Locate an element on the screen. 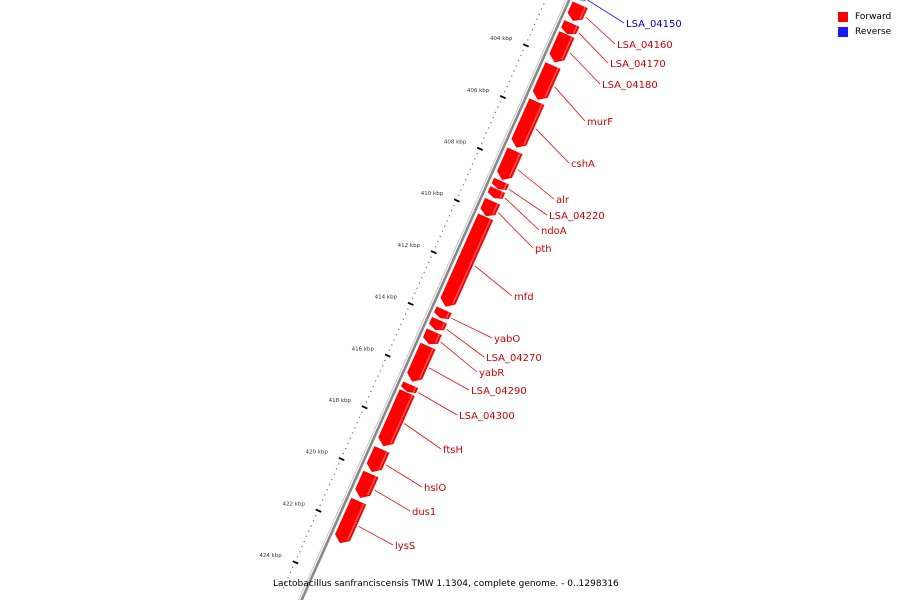 The height and width of the screenshot is (600, 900). gene-label-yabr: yabR is located at coordinates (491, 373).